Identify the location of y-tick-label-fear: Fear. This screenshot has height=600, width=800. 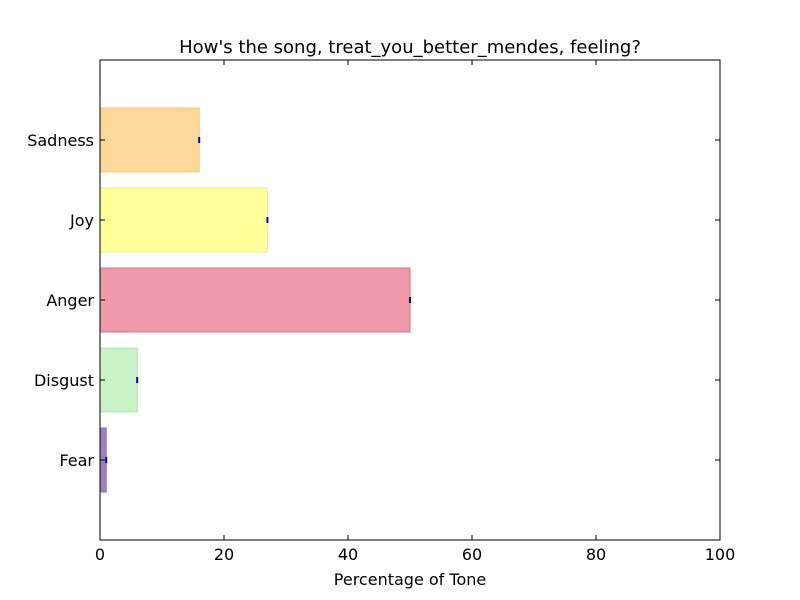
(76, 460).